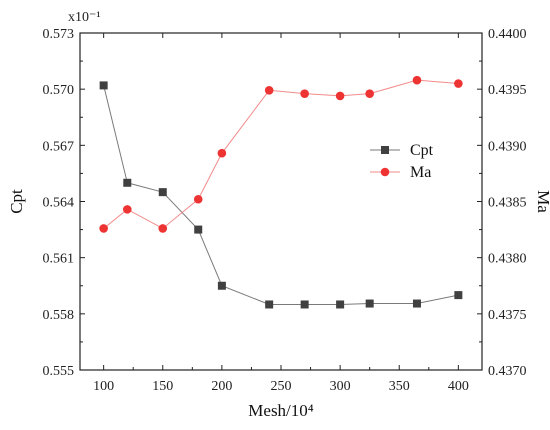 Image resolution: width=550 pixels, height=430 pixels. I want to click on y-right-tick-label: 0.4380, so click(507, 259).